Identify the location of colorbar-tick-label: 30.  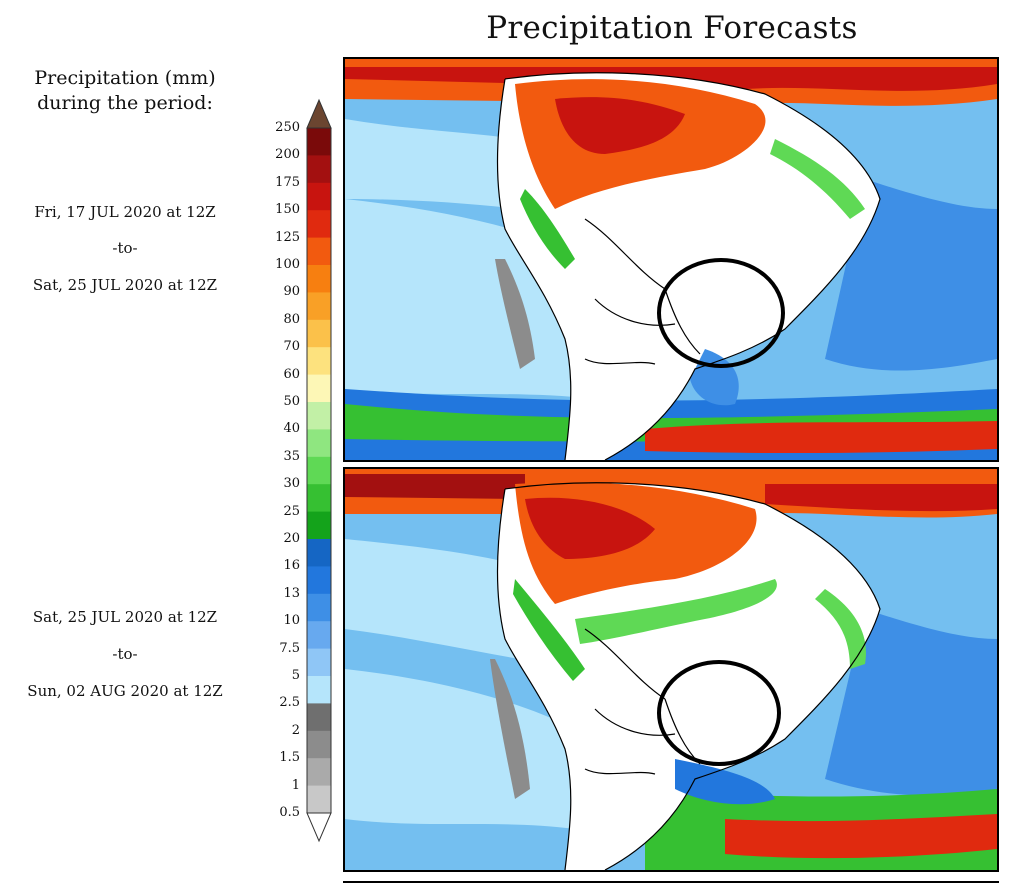
(291, 484).